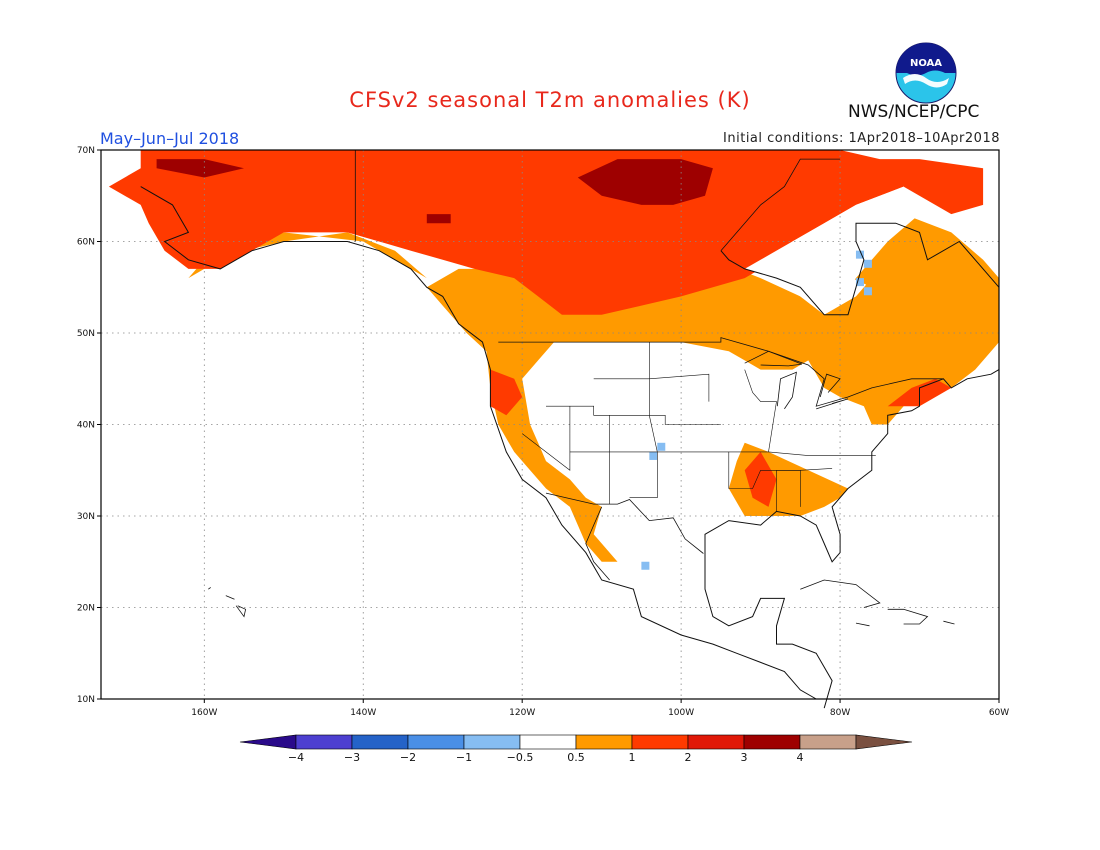 The image size is (1100, 850). I want to click on x-tick-label-2: 120W, so click(522, 713).